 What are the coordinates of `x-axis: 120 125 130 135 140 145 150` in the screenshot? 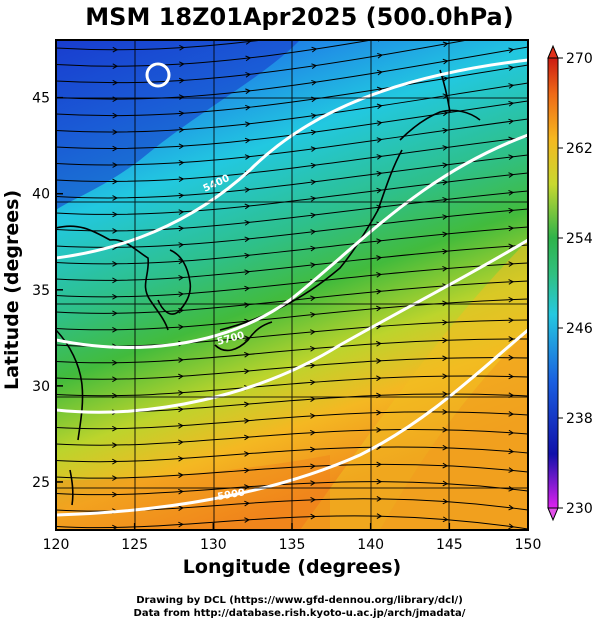 It's located at (292, 538).